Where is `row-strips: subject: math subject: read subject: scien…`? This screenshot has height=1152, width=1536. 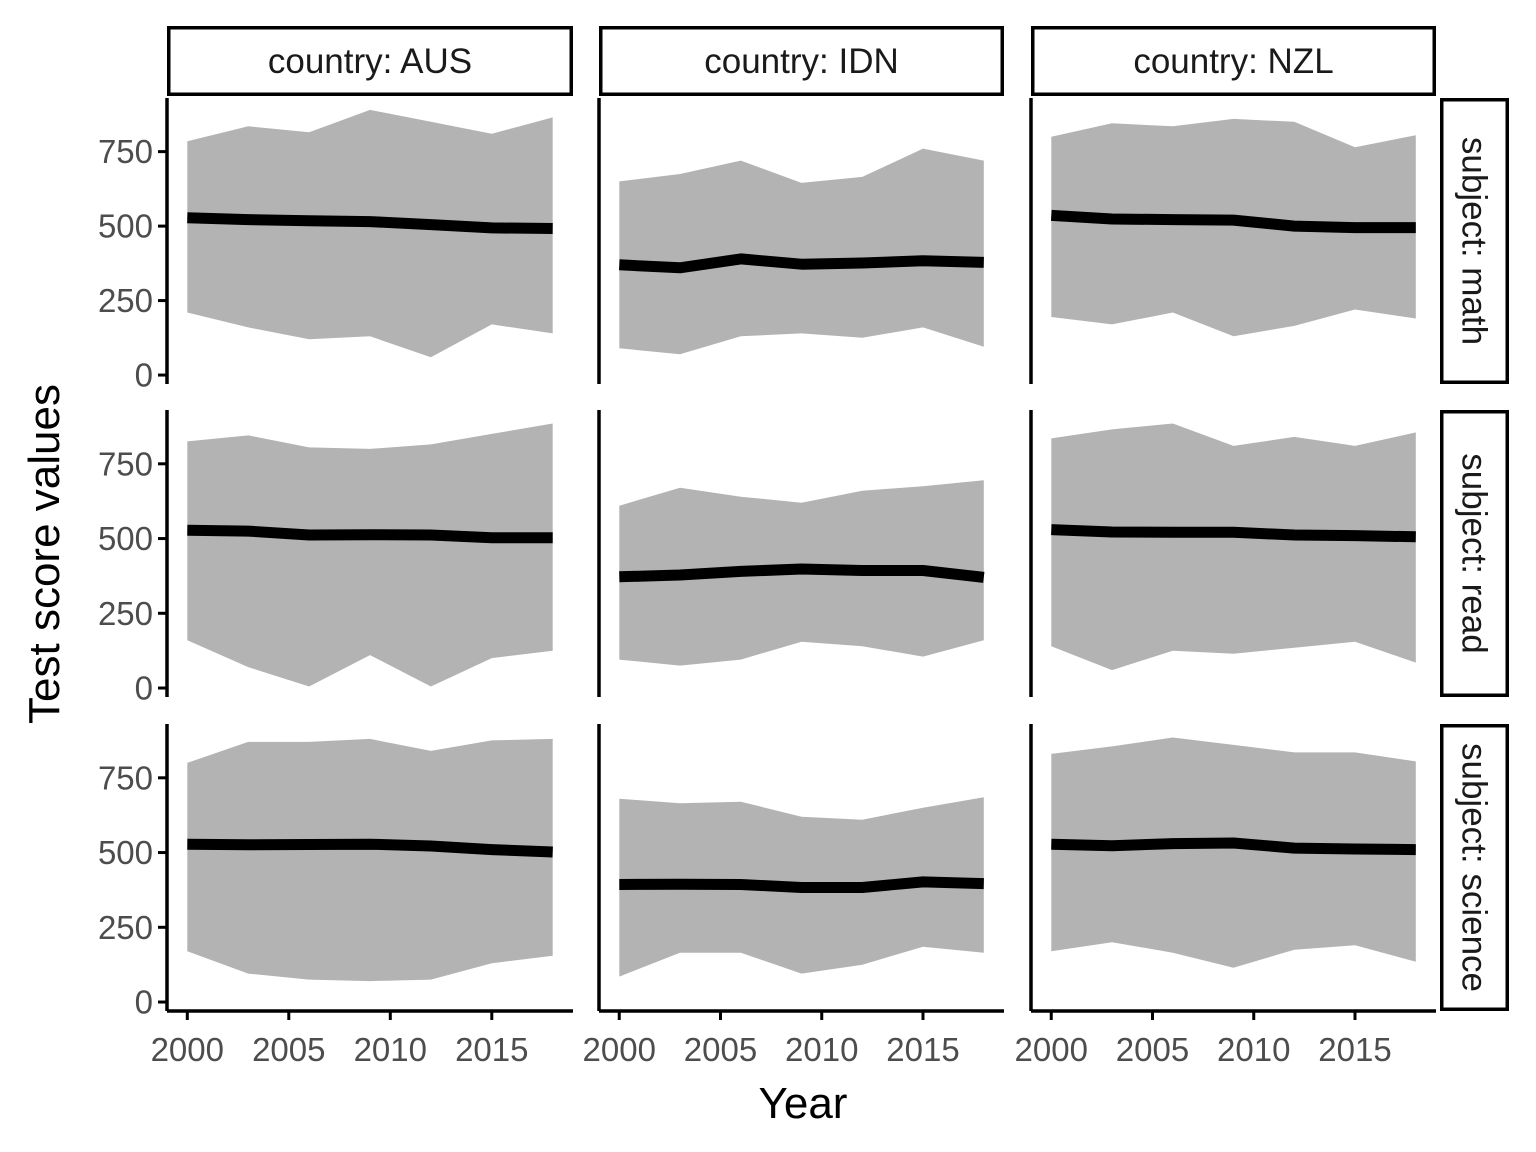
row-strips: subject: math subject: read subject: scien… is located at coordinates (1474, 554).